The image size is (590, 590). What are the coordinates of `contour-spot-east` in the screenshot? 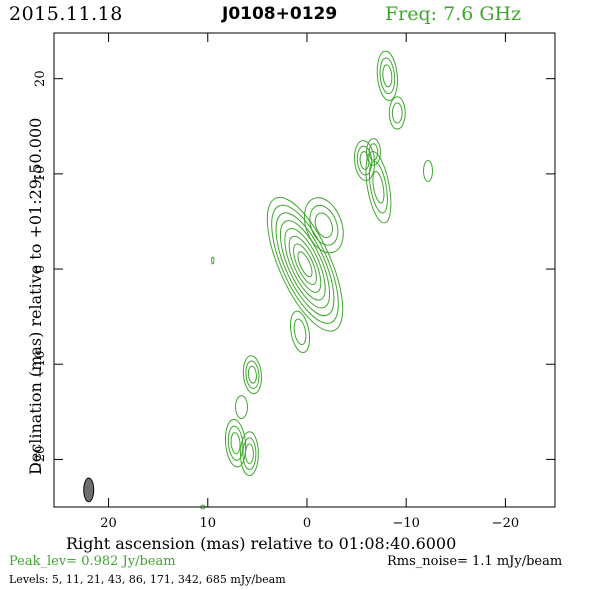 It's located at (213, 260).